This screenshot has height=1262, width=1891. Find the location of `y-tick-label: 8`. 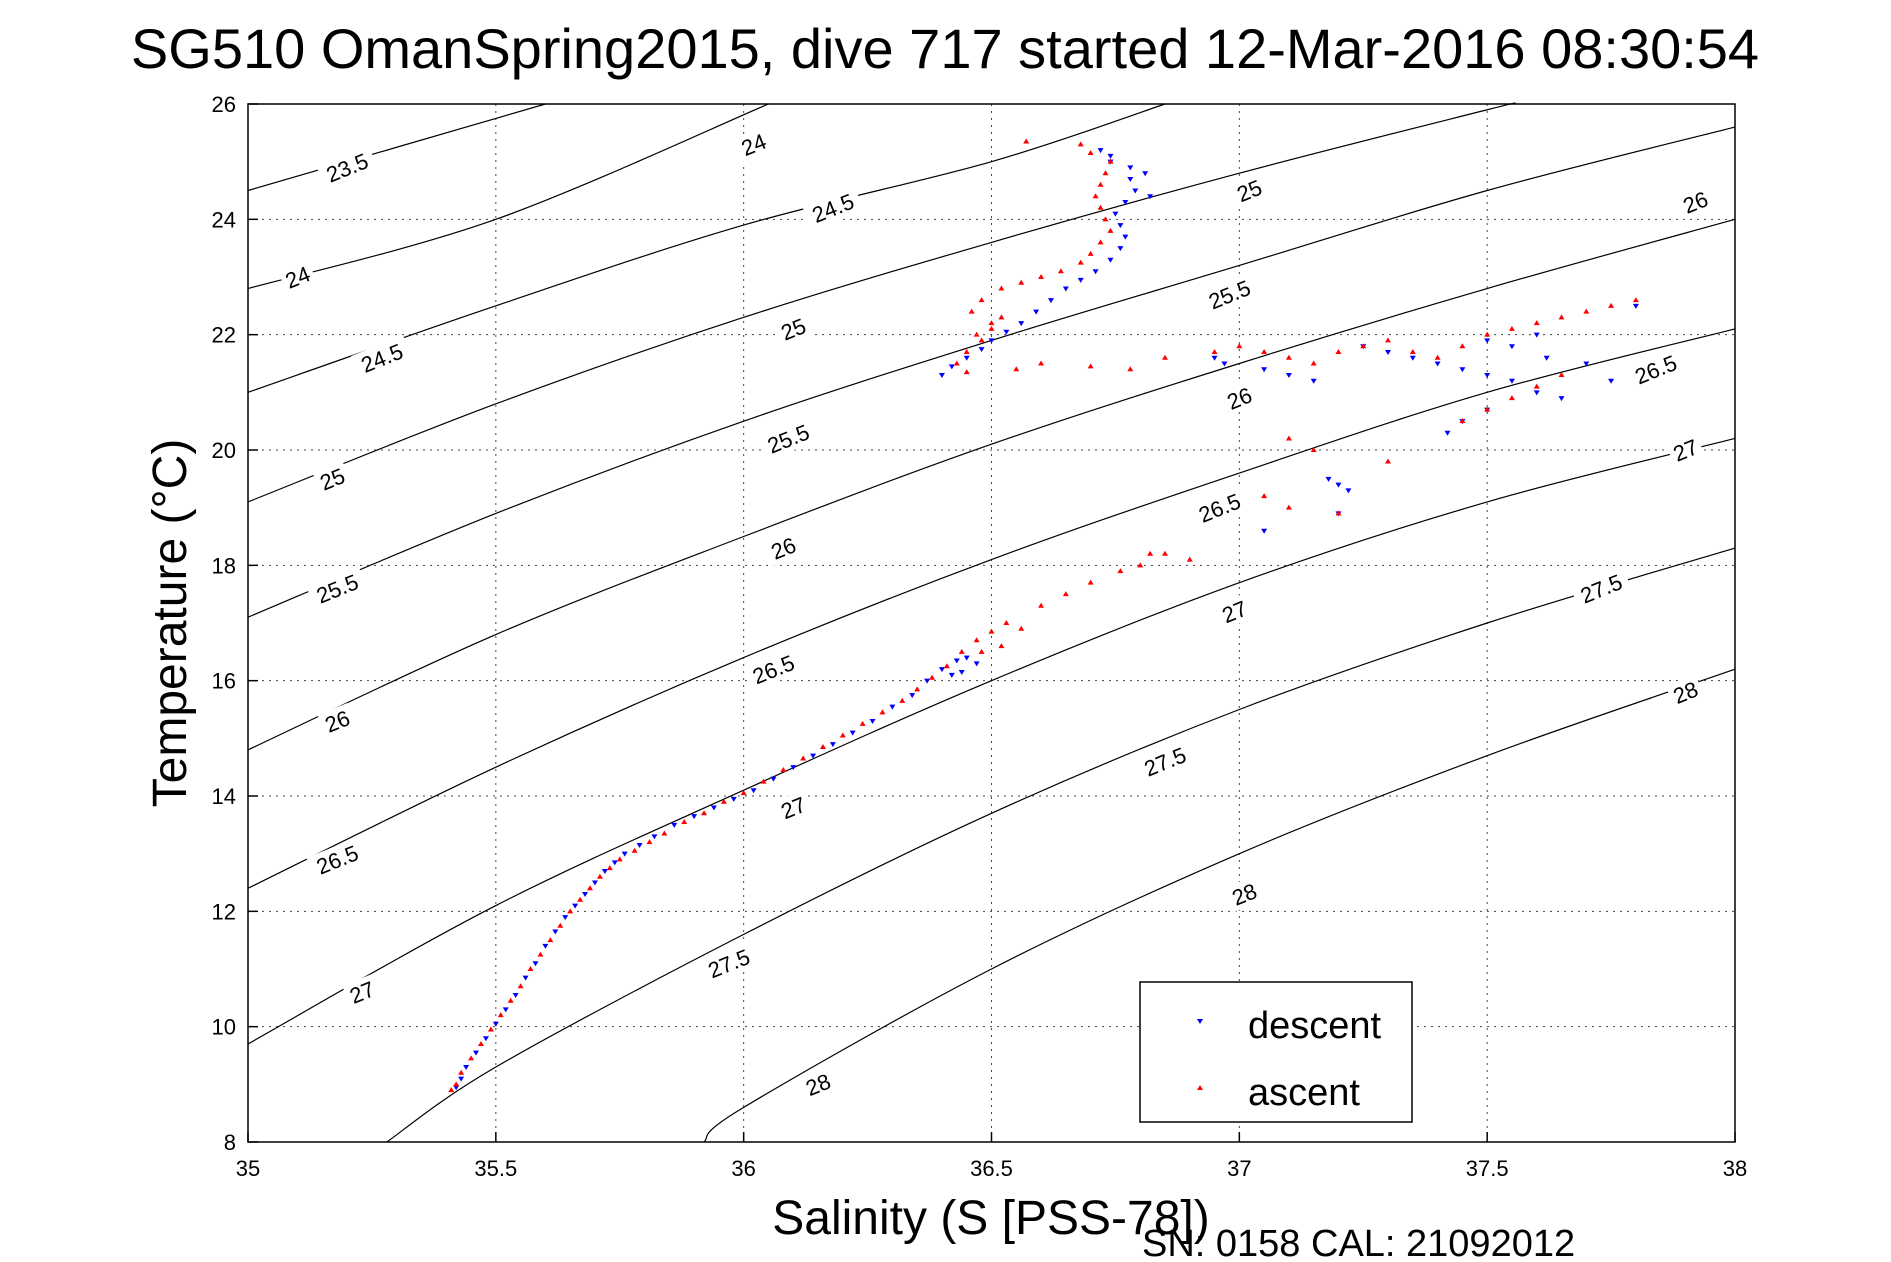

y-tick-label: 8 is located at coordinates (230, 1142).